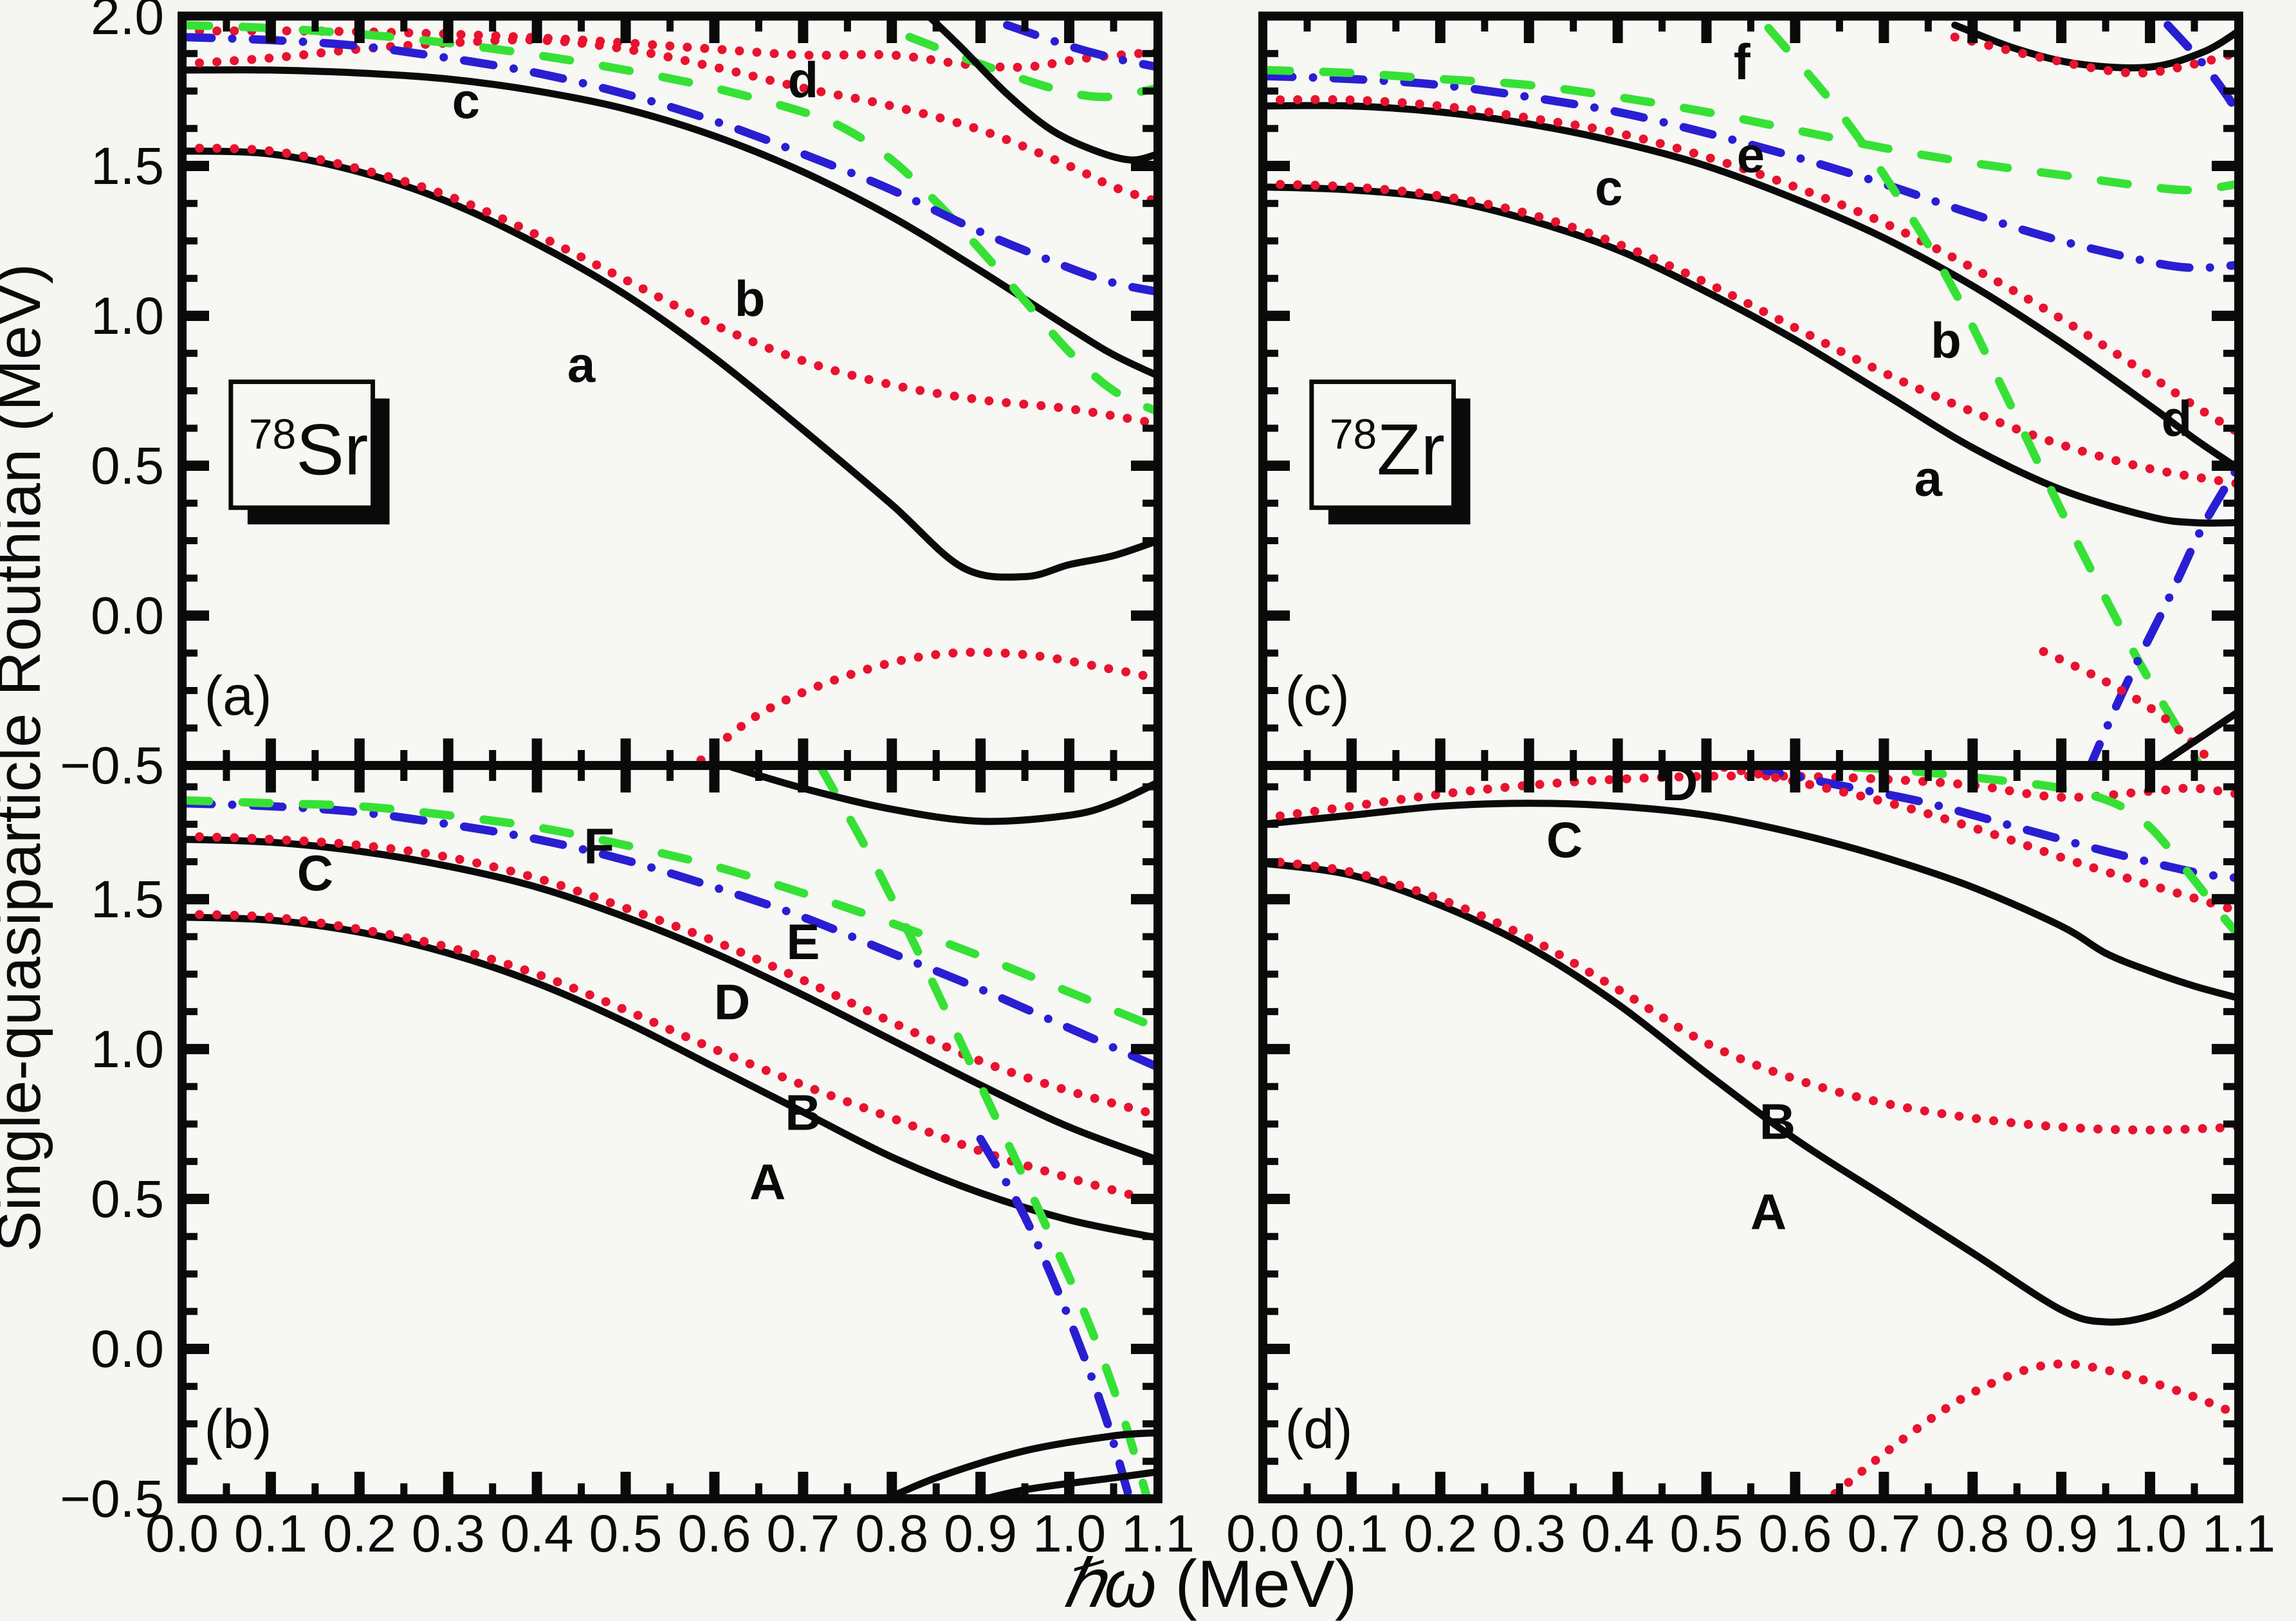  Describe the element at coordinates (127, 166) in the screenshot. I see `y-tick-label-a-1.5: 1.5` at that location.